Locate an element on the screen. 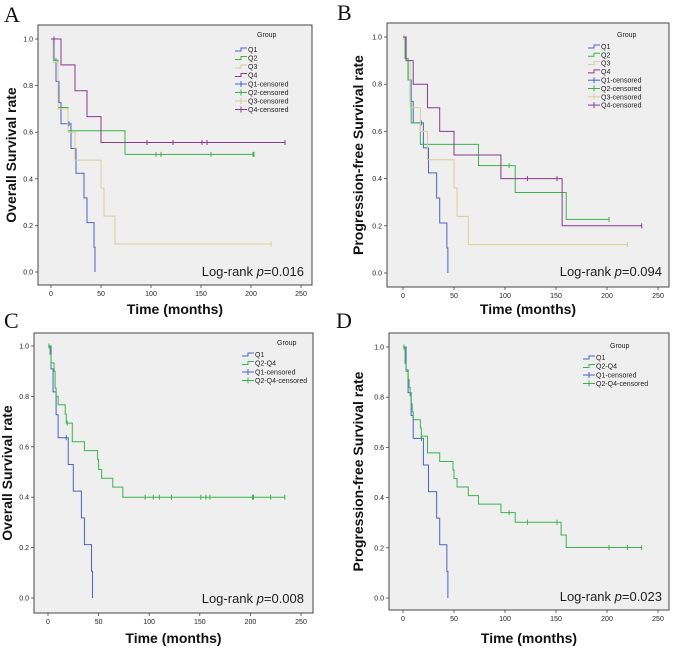  log-rank-annotation: Log-rank p=0.094 is located at coordinates (611, 271).